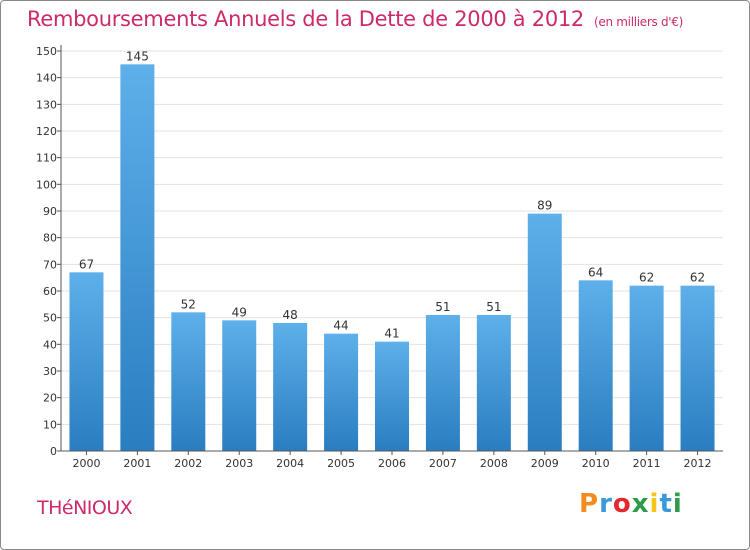  I want to click on y-tick-label: 130, so click(46, 104).